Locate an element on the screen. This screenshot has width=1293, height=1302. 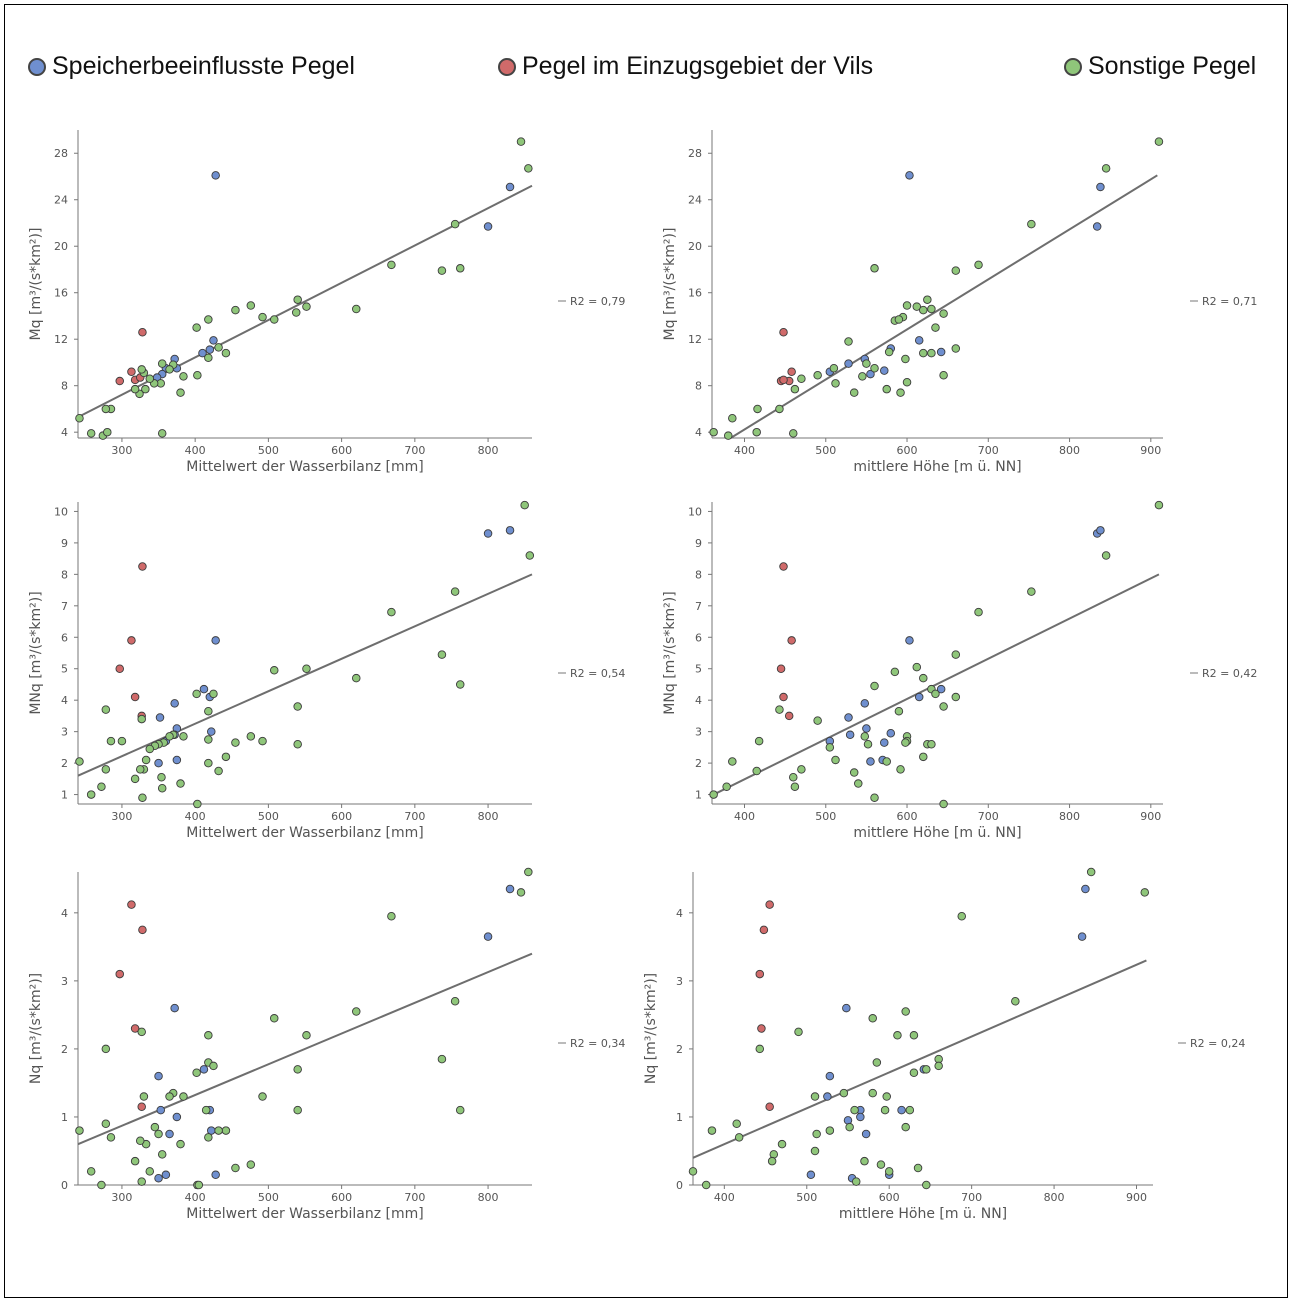
y-tick-label: 20 is located at coordinates (61, 246).